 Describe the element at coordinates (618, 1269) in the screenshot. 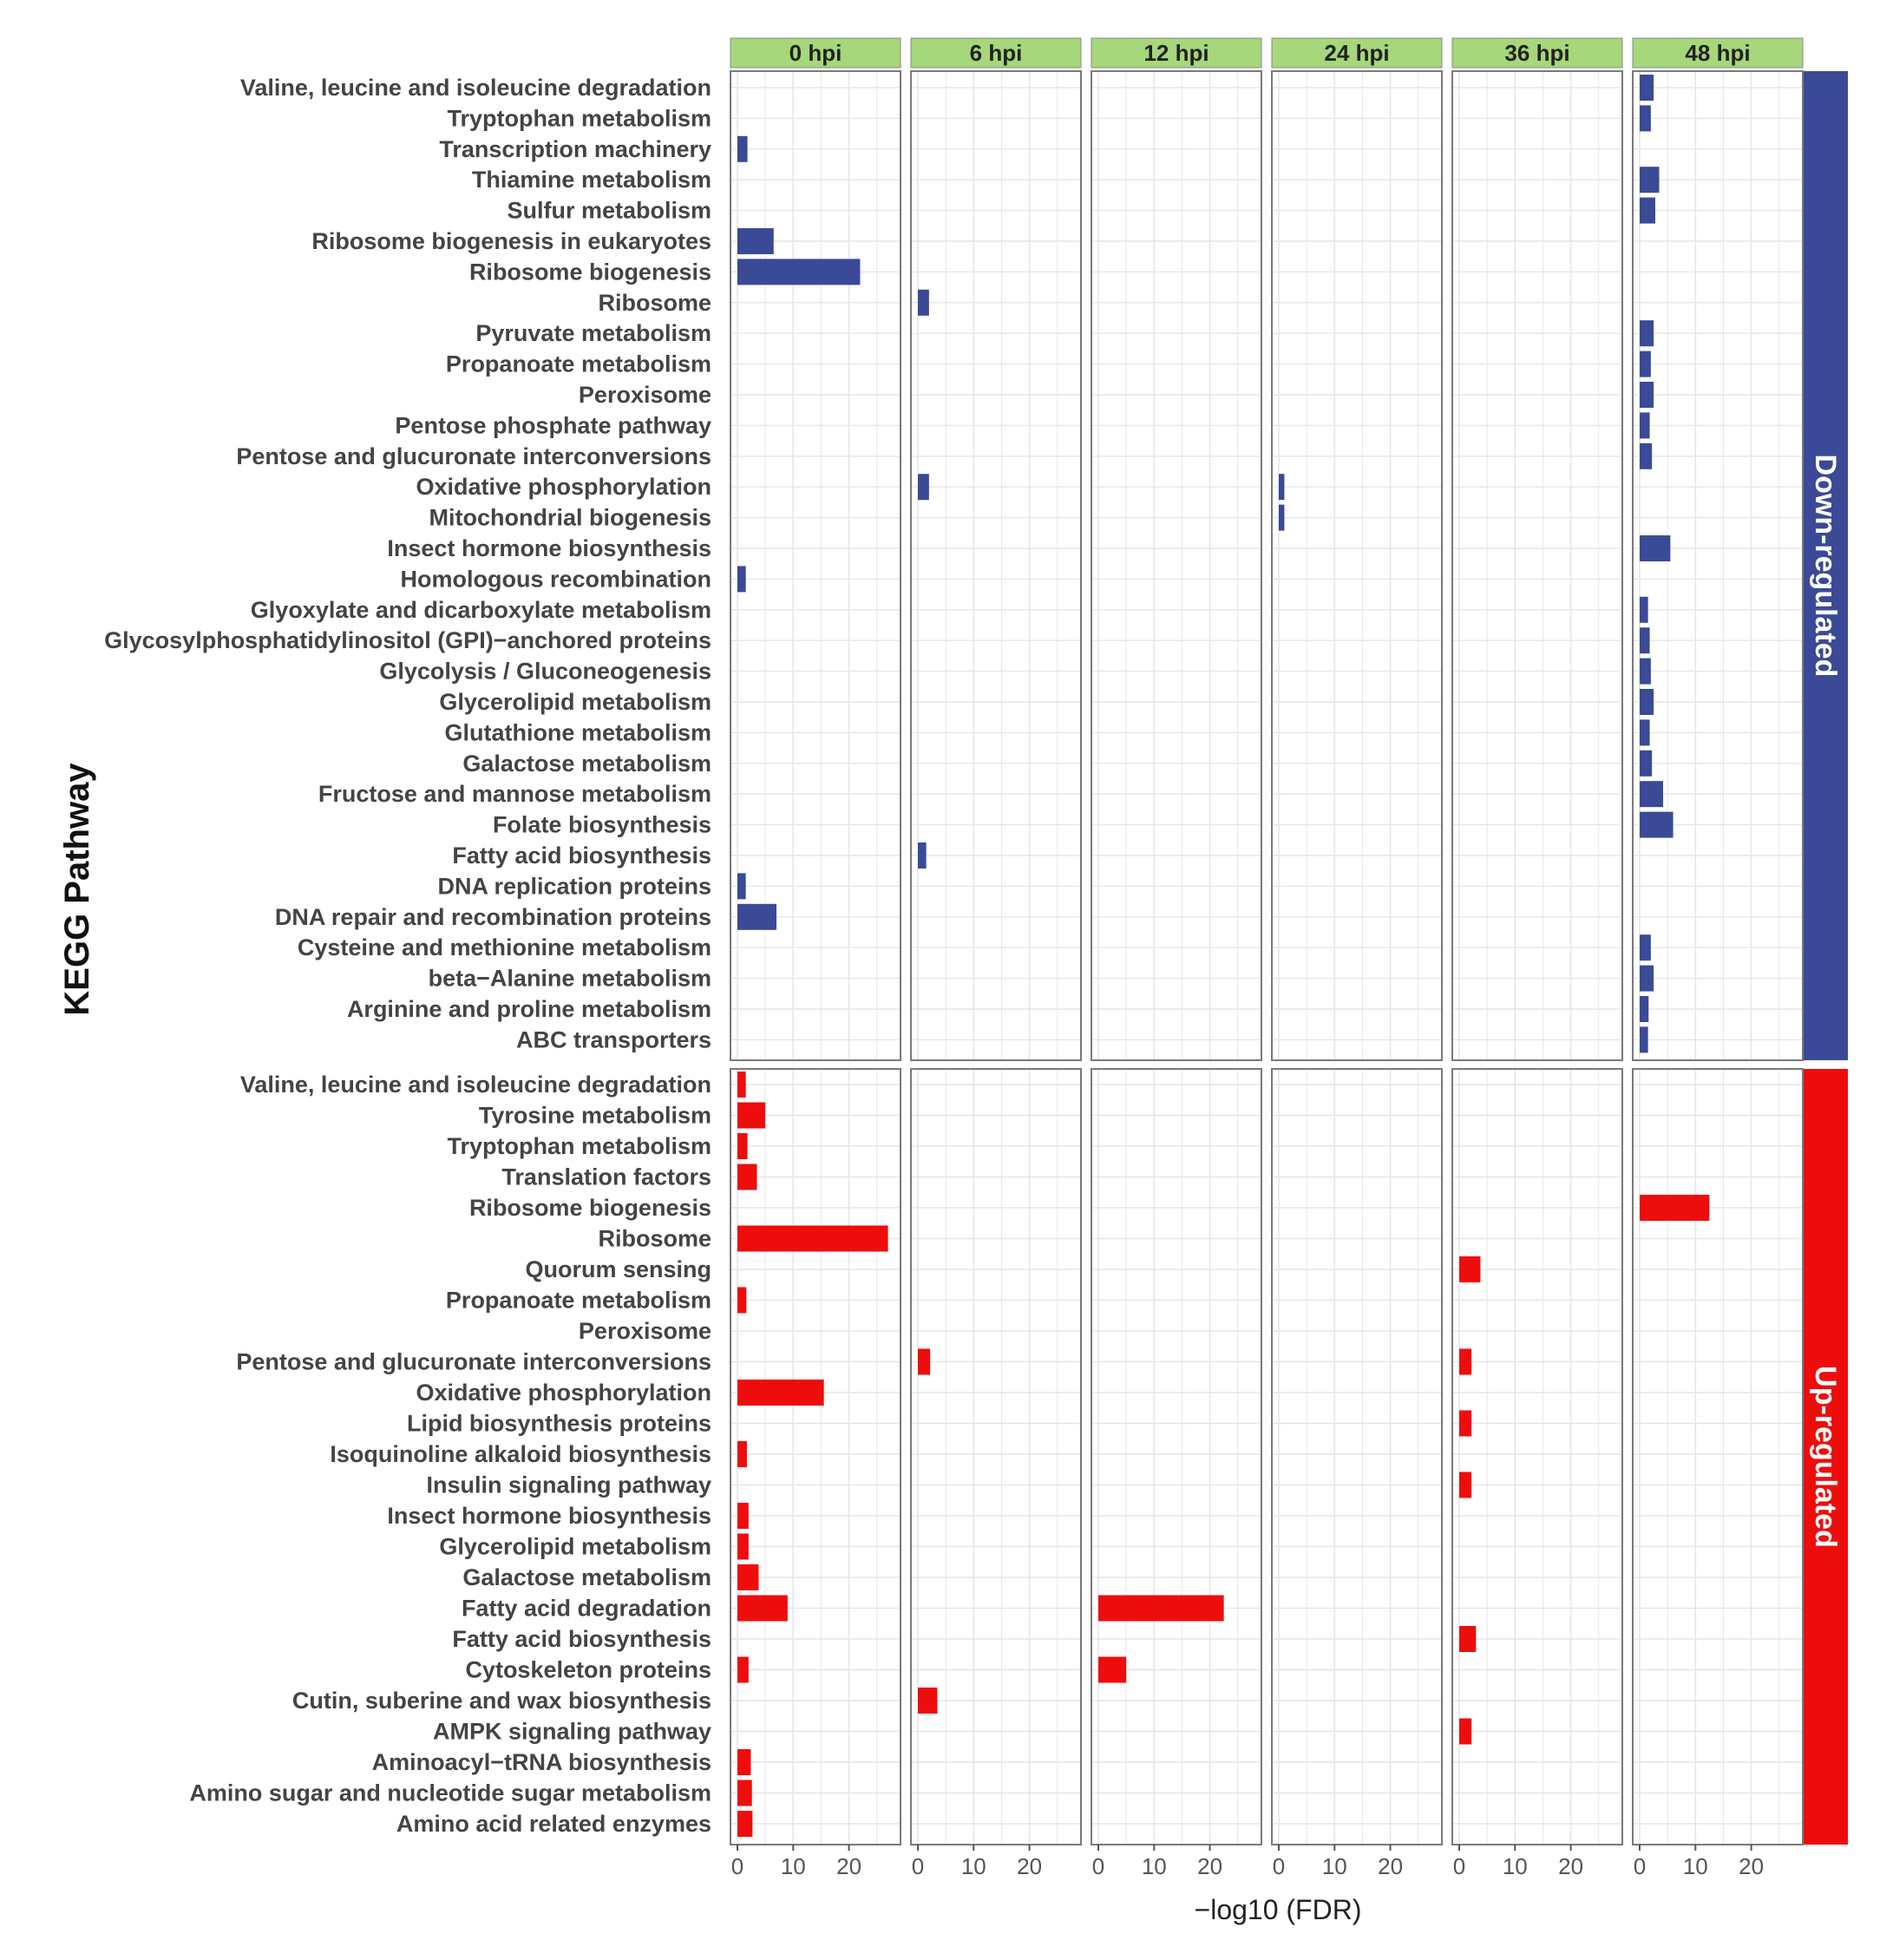

I see `pathway-label: Quorum sensing` at that location.